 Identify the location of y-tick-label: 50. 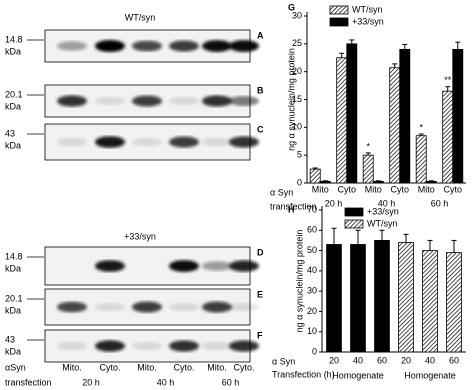
(312, 250).